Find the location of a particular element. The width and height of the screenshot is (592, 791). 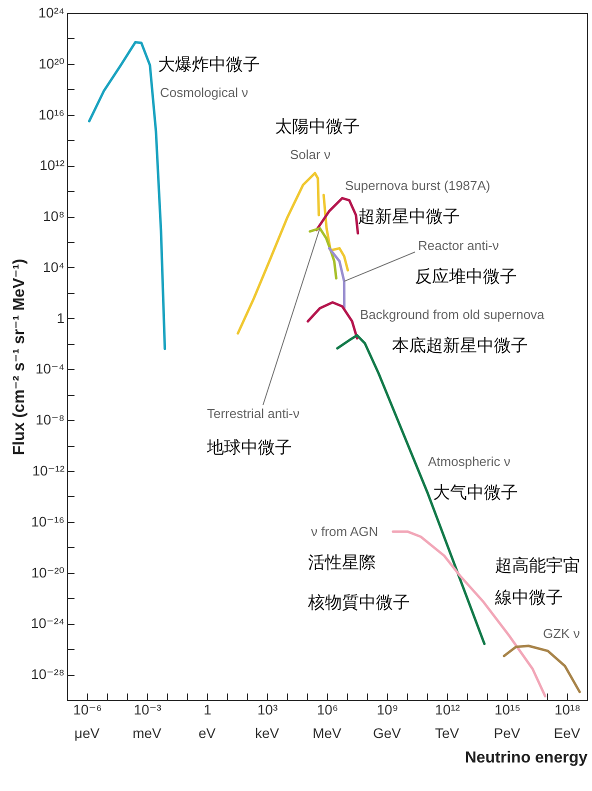

y-tick-label: 10⁻¹⁶ is located at coordinates (47, 521).